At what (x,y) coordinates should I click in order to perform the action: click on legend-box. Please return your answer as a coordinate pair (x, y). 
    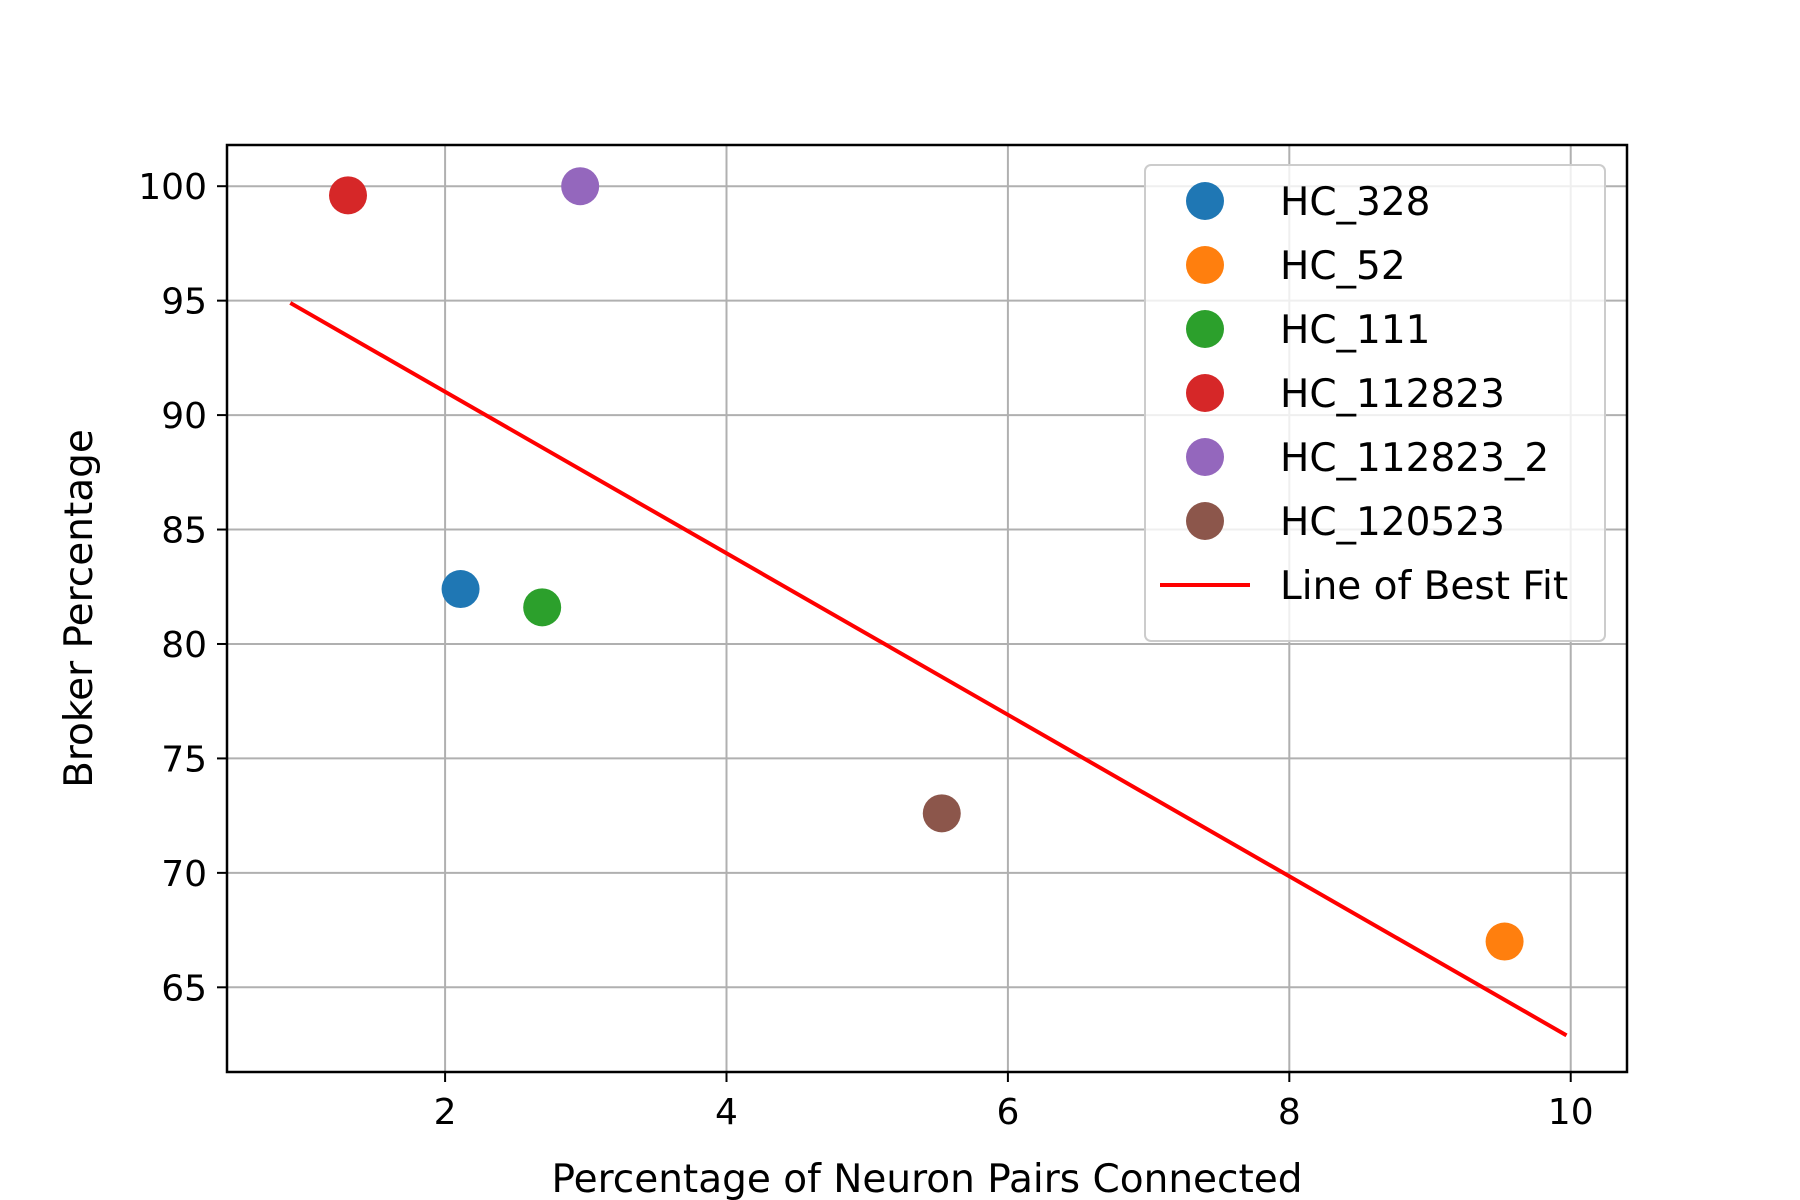
    Looking at the image, I should click on (1375, 403).